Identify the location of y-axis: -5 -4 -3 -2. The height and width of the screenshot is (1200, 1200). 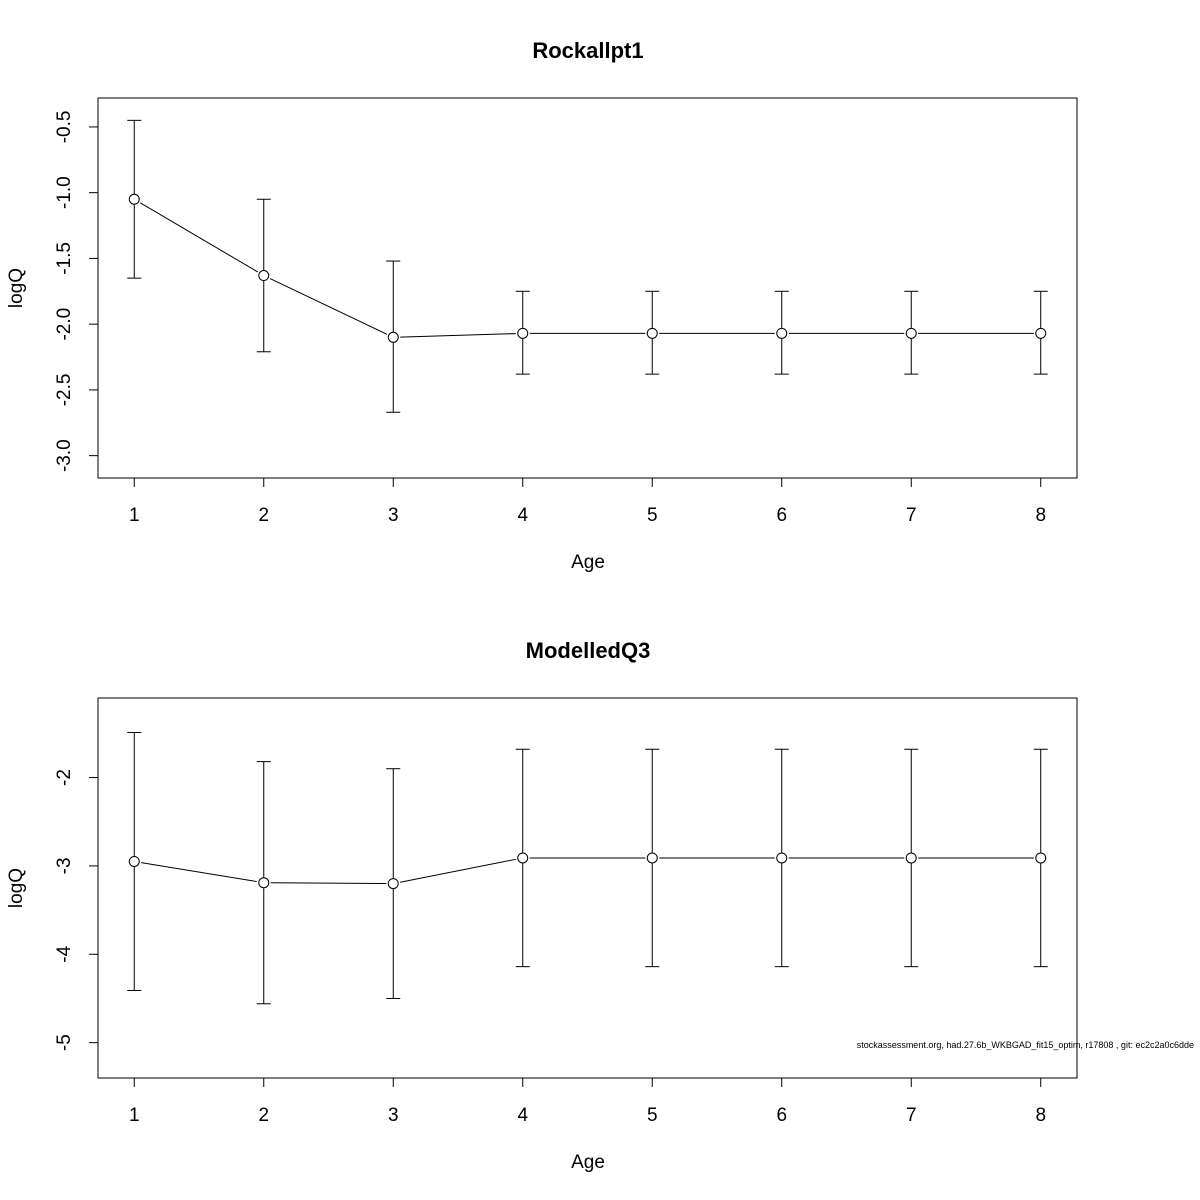
(76, 910).